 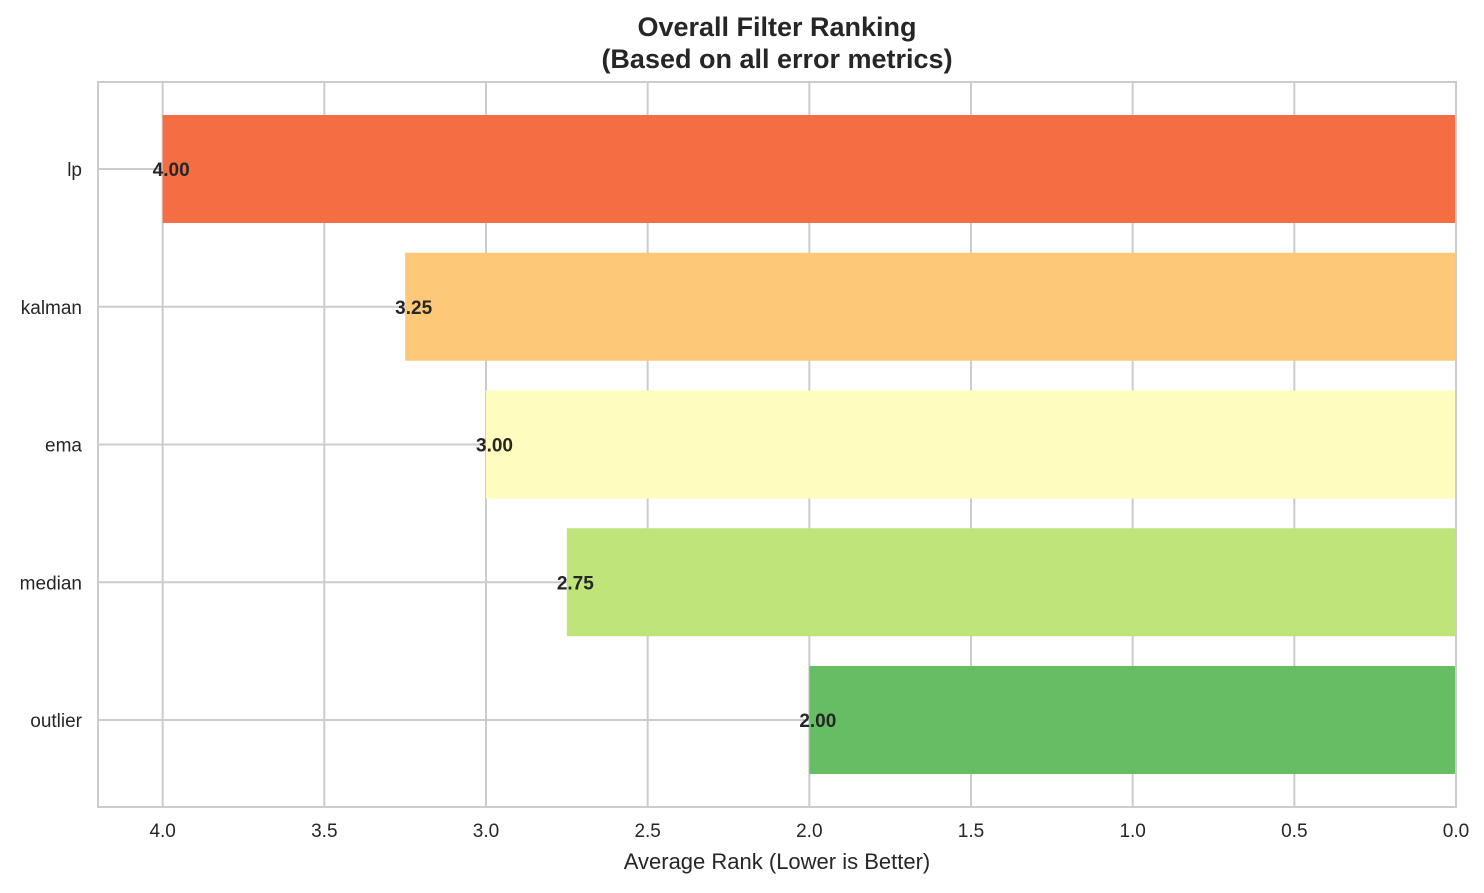 What do you see at coordinates (1456, 831) in the screenshot?
I see `x-tick-label: 0.0` at bounding box center [1456, 831].